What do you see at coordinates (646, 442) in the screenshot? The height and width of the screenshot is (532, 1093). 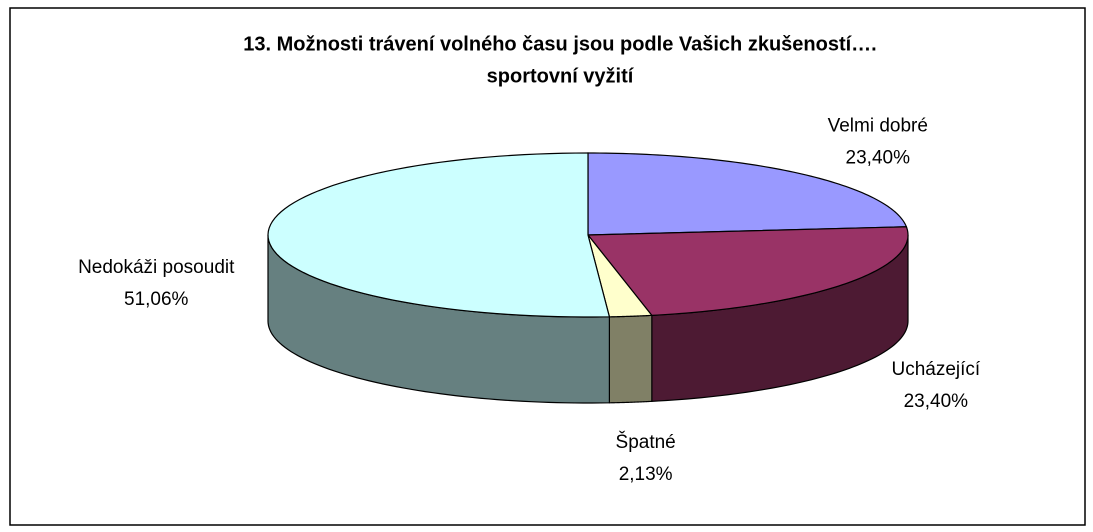 I see `slice-label: Špatné` at bounding box center [646, 442].